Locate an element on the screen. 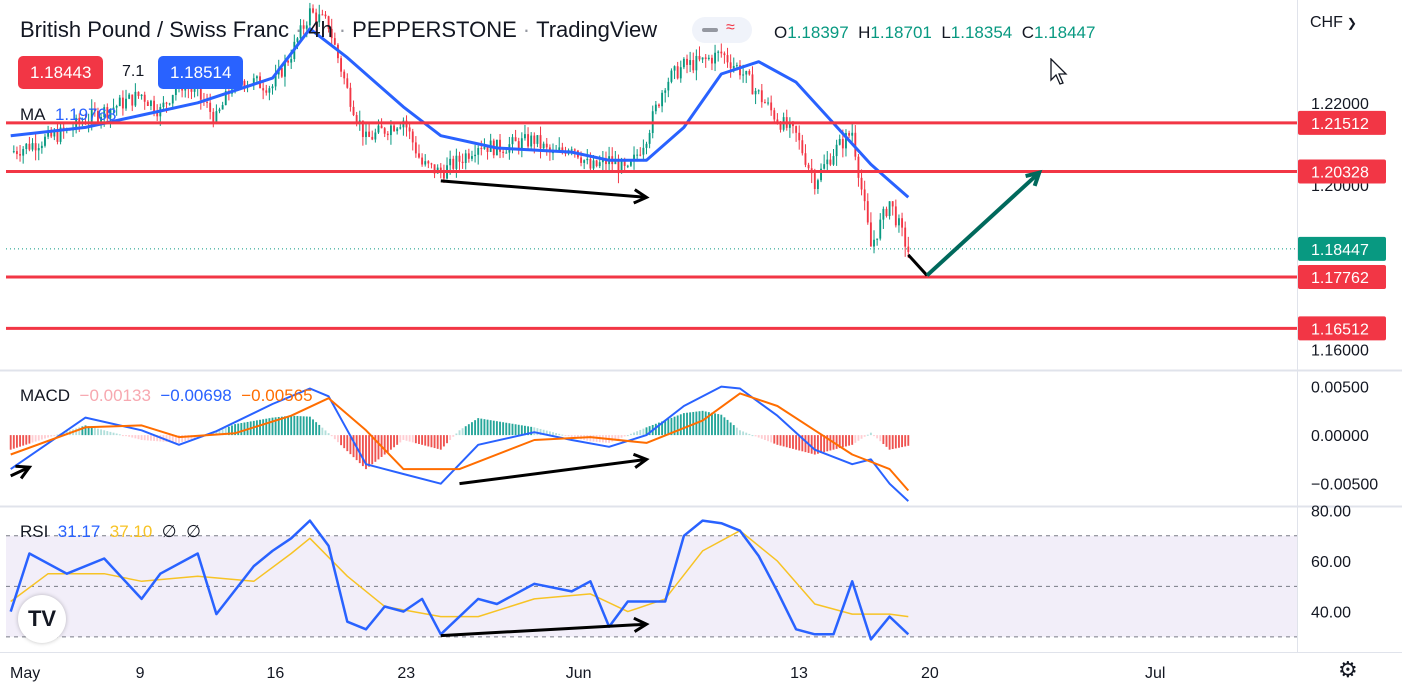 The height and width of the screenshot is (691, 1402). macd-legend: MACD −0.00133 −0.00698 −0.00565 is located at coordinates (166, 396).